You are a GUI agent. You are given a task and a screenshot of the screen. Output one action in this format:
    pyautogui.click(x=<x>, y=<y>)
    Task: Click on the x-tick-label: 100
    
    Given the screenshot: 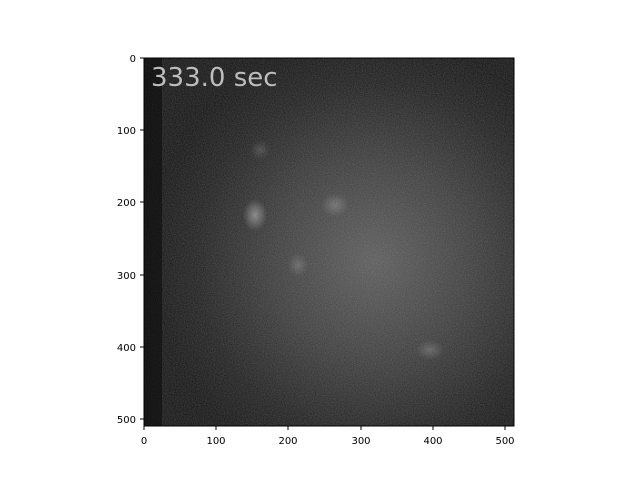 What is the action you would take?
    pyautogui.click(x=215, y=441)
    